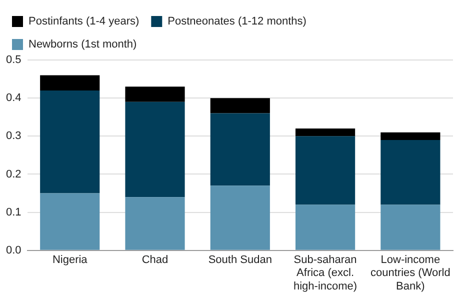 Image resolution: width=463 pixels, height=296 pixels. Describe the element at coordinates (325, 273) in the screenshot. I see `x-tick-label: Sub-saharan Africa (excl. high-income)` at that location.